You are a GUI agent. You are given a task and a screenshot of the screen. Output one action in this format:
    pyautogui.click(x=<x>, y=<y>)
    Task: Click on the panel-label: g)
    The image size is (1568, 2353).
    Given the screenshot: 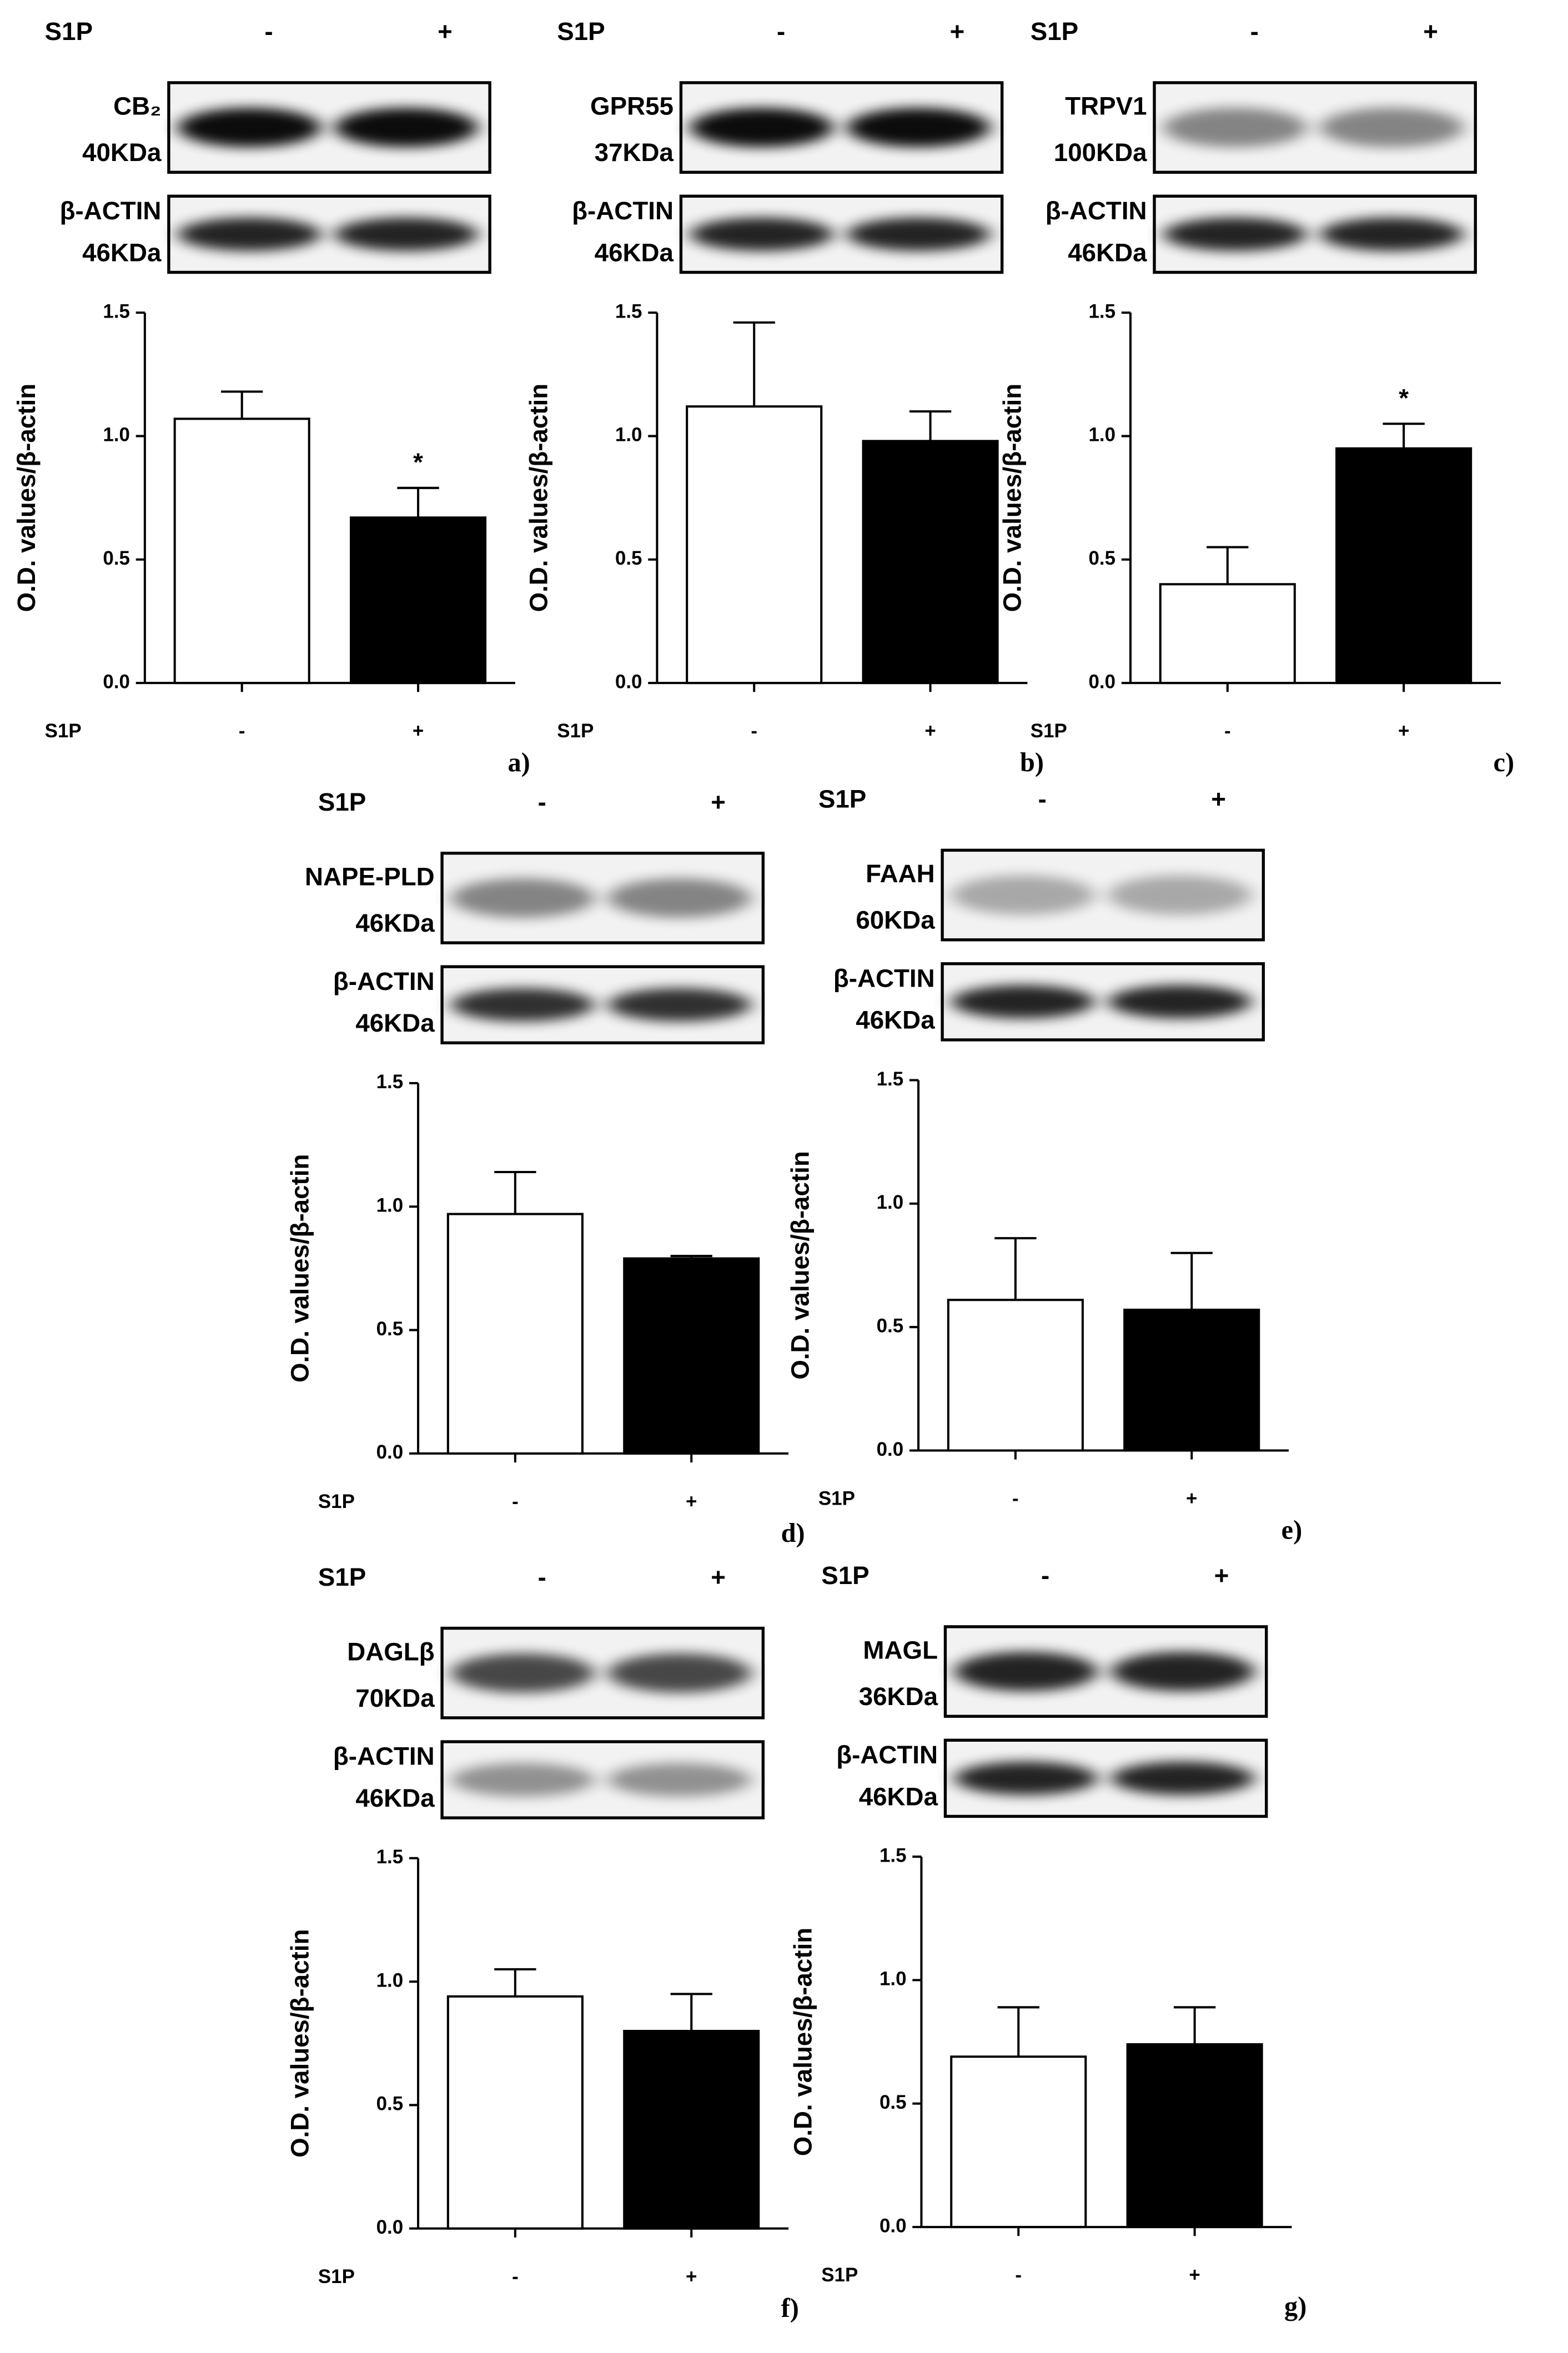 What is the action you would take?
    pyautogui.click(x=1295, y=2306)
    